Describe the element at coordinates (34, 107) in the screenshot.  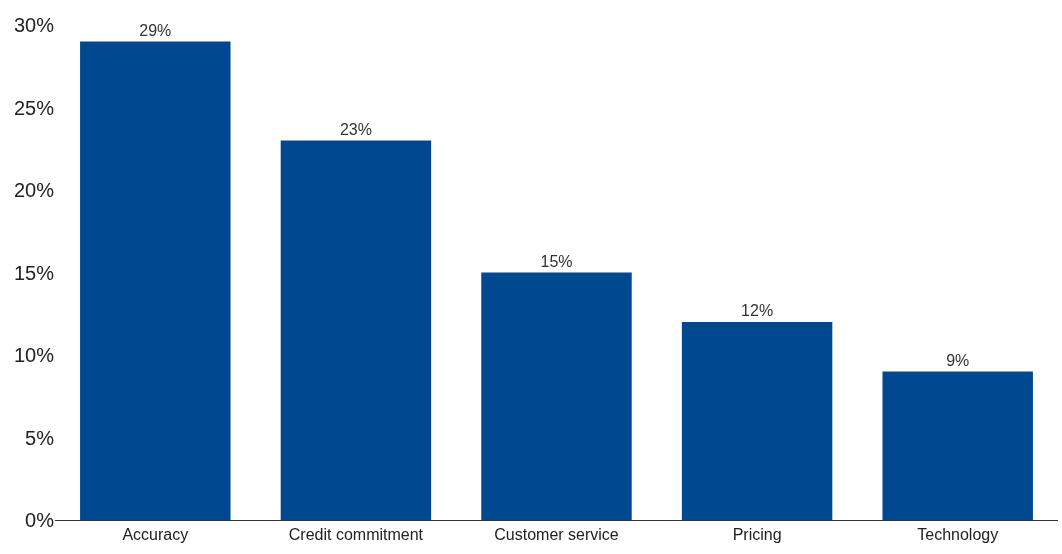
I see `y-tick-label: 25%` at that location.